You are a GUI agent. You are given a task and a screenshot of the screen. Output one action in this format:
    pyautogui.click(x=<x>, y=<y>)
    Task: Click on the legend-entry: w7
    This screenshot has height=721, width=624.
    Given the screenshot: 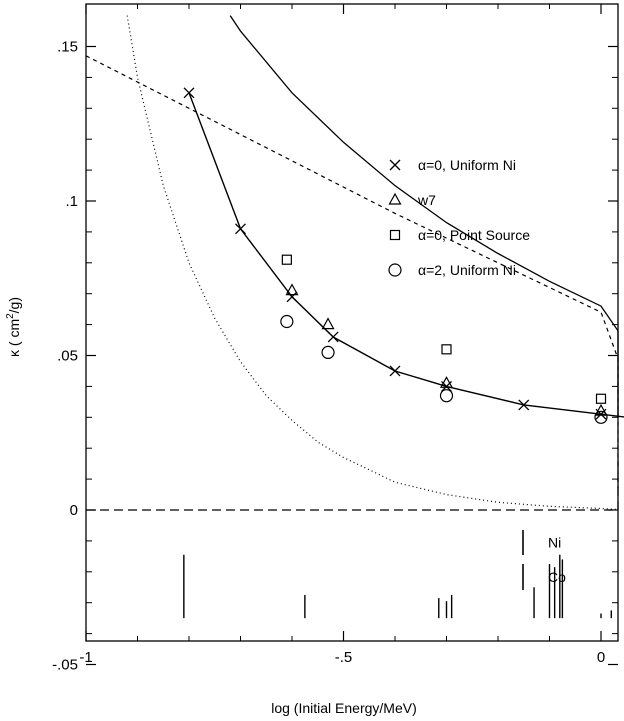 What is the action you would take?
    pyautogui.click(x=412, y=200)
    